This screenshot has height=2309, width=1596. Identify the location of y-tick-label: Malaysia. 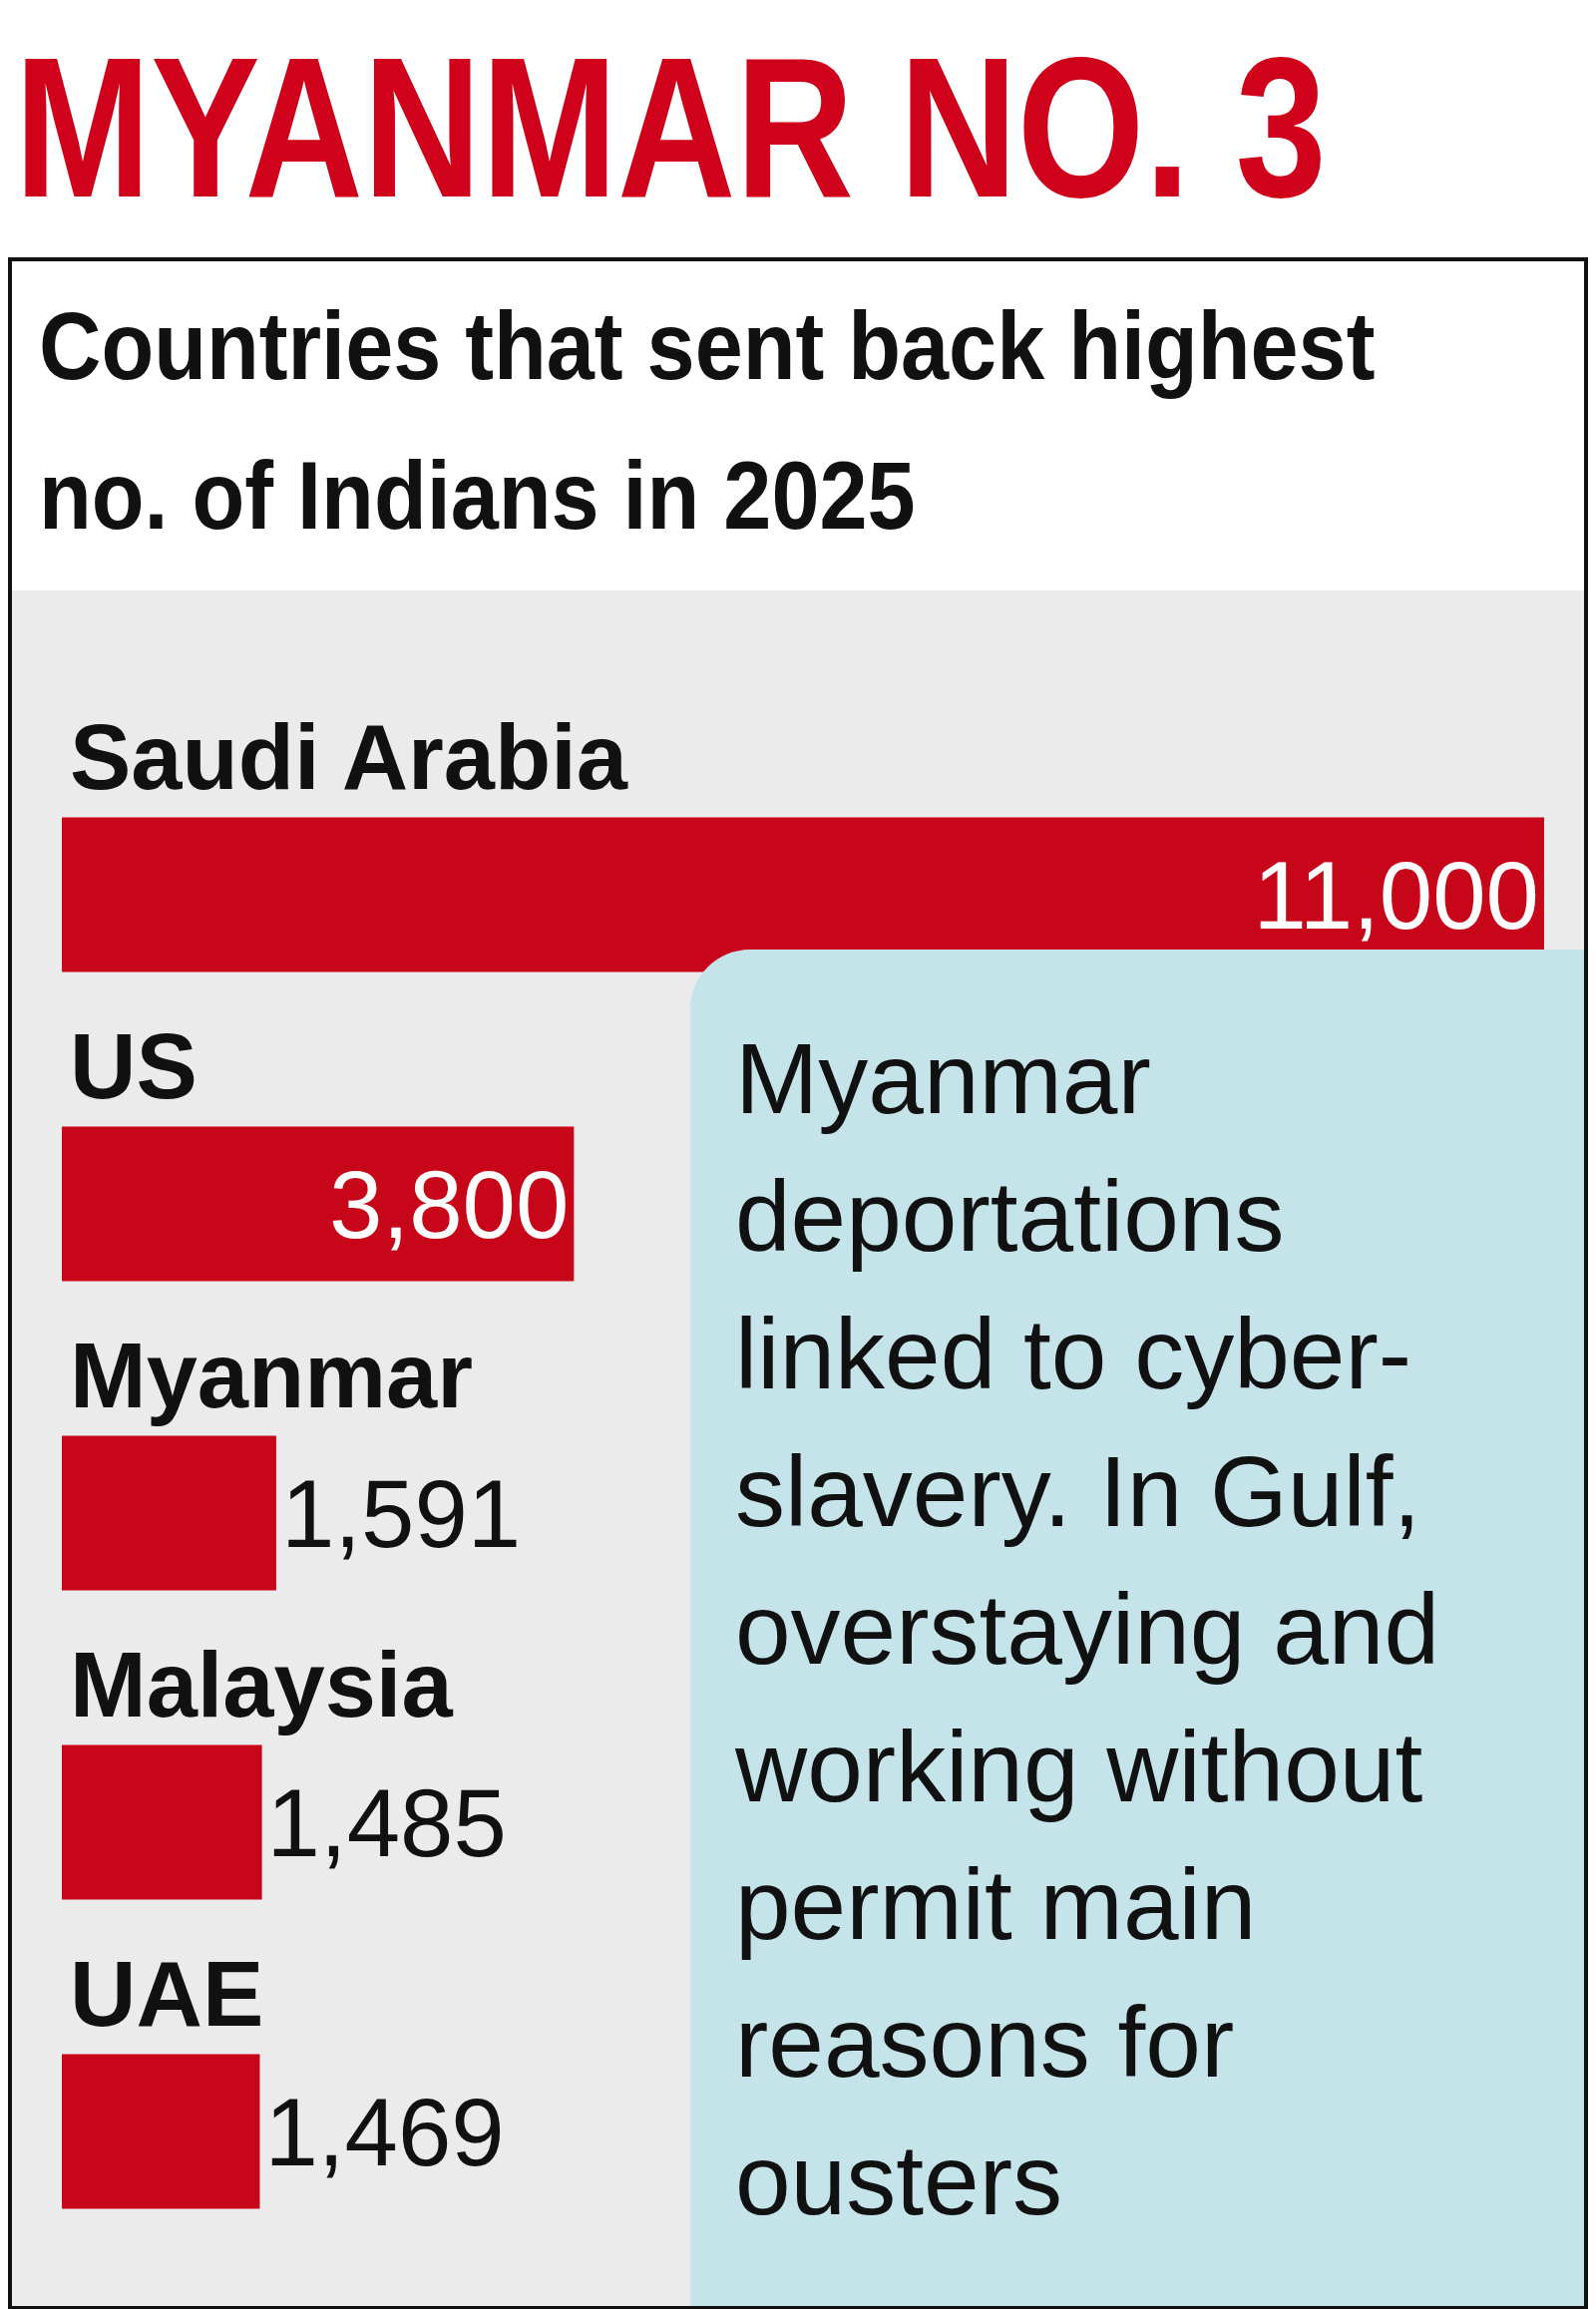
(262, 1684).